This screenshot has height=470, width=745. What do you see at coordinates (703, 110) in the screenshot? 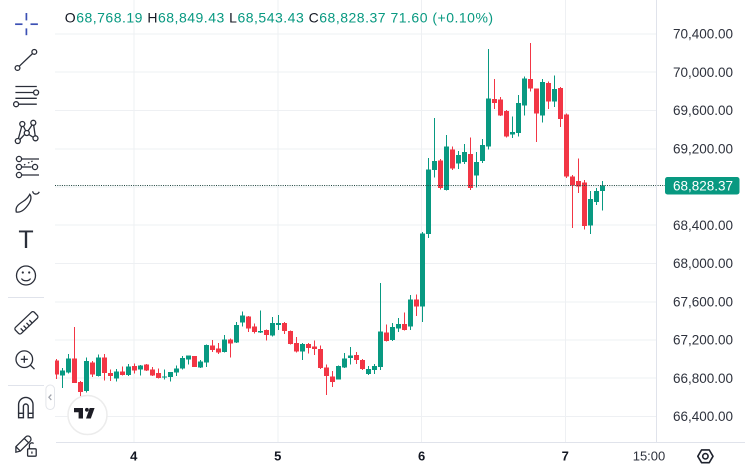
I see `svg-text: 69,600.00` at bounding box center [703, 110].